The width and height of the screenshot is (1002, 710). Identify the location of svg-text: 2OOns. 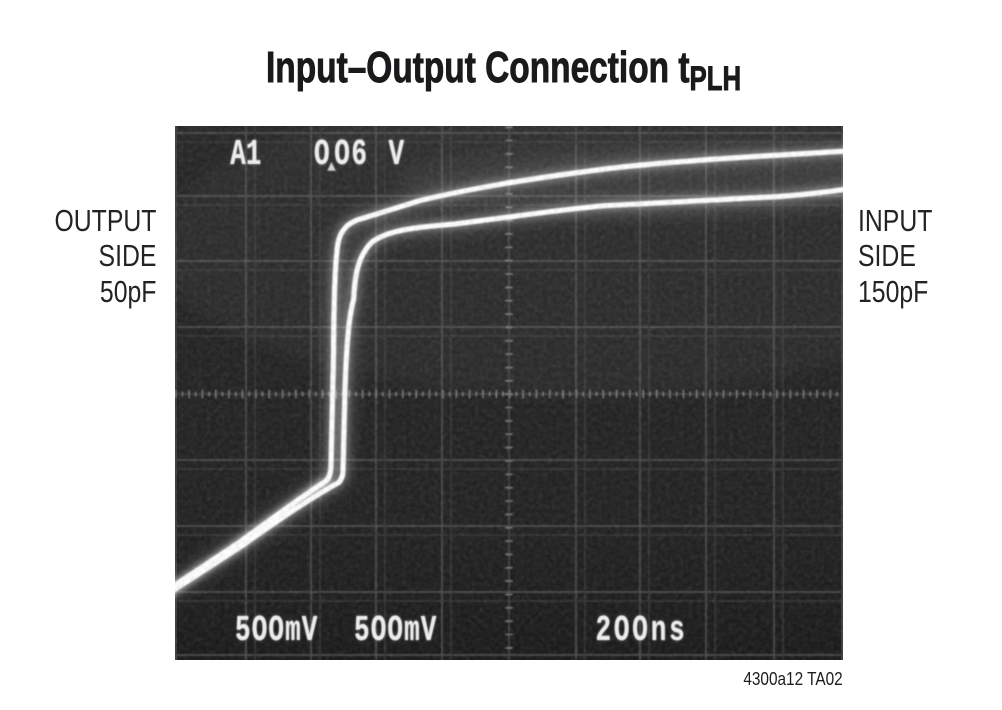
(642, 631).